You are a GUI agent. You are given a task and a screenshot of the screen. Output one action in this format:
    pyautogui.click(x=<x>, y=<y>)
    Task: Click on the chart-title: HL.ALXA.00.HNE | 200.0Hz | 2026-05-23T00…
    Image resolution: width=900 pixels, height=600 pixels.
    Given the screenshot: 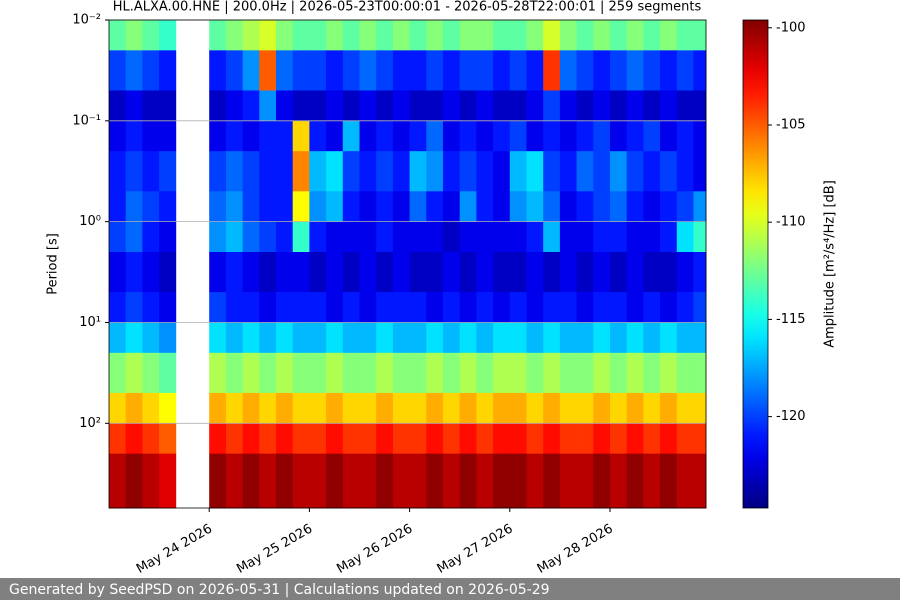 What is the action you would take?
    pyautogui.click(x=407, y=7)
    